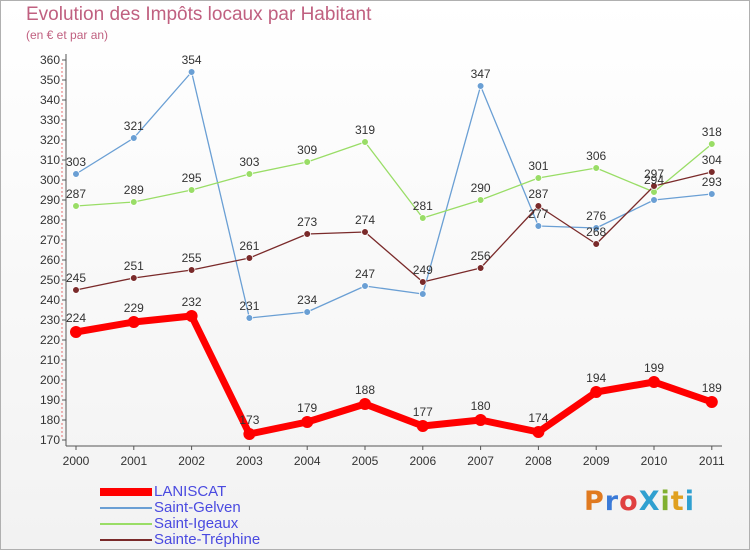  I want to click on data-label-saint-gelven: 231, so click(249, 306).